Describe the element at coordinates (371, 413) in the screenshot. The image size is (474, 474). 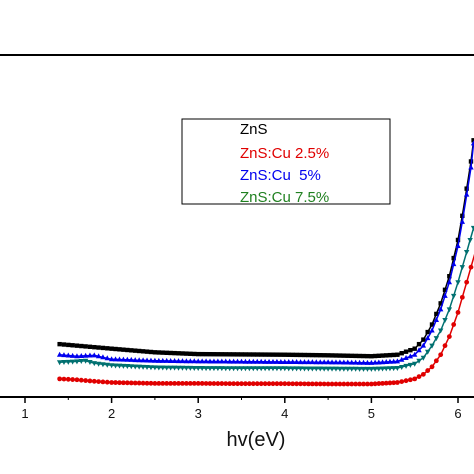
I see `x-tick-label: 5` at that location.